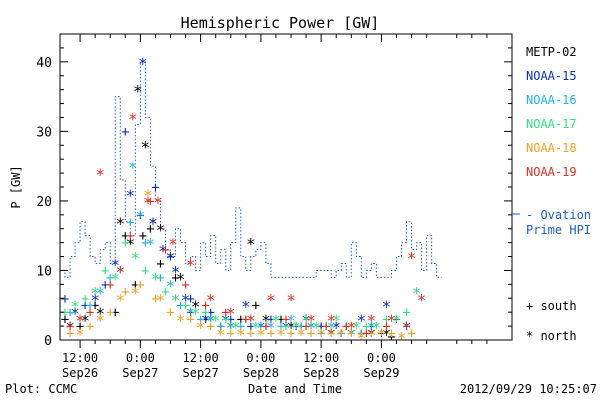 The width and height of the screenshot is (600, 400). Describe the element at coordinates (551, 172) in the screenshot. I see `legend-noaa-19: NOAA-19` at that location.